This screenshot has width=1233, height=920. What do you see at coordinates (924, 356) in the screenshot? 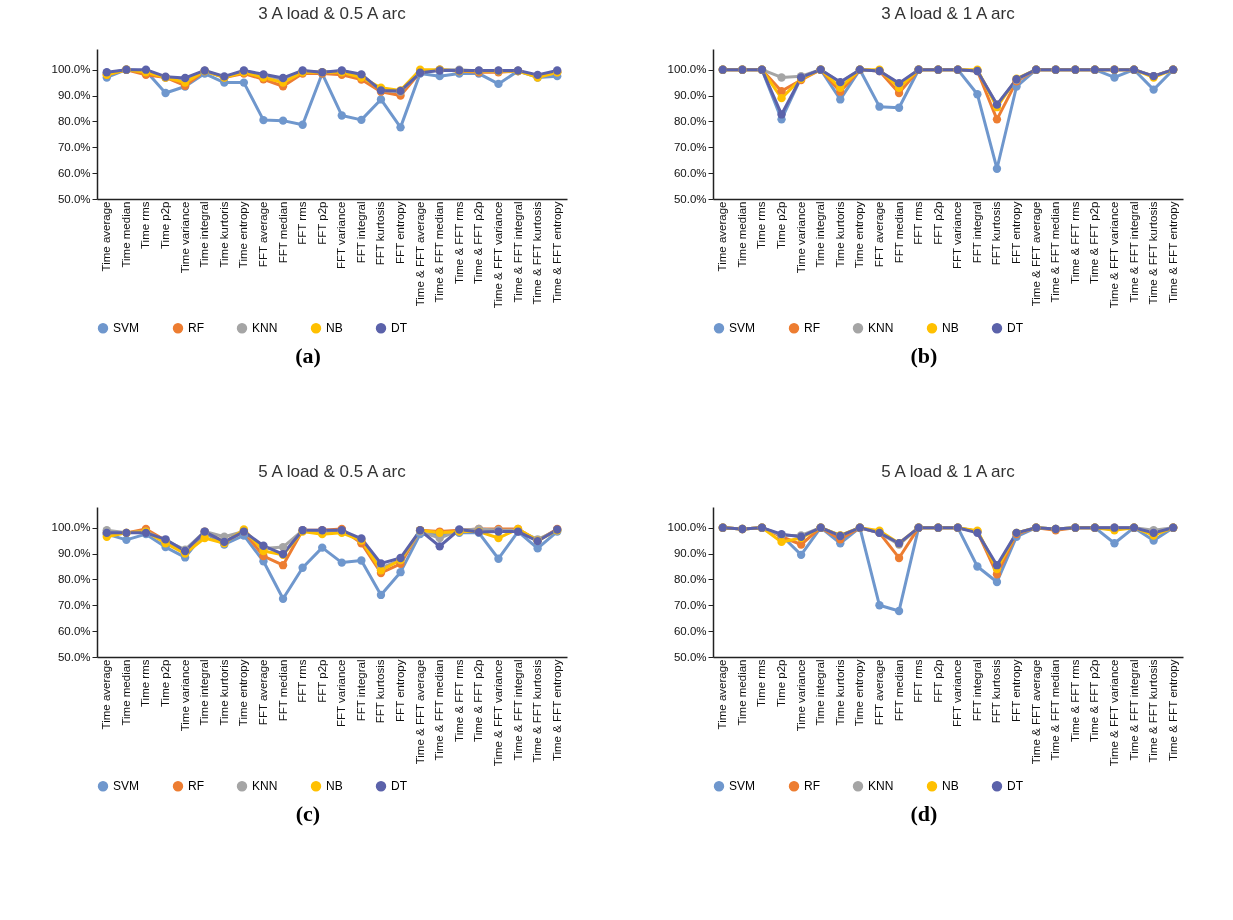
I see `text: (b)` at bounding box center [924, 356].